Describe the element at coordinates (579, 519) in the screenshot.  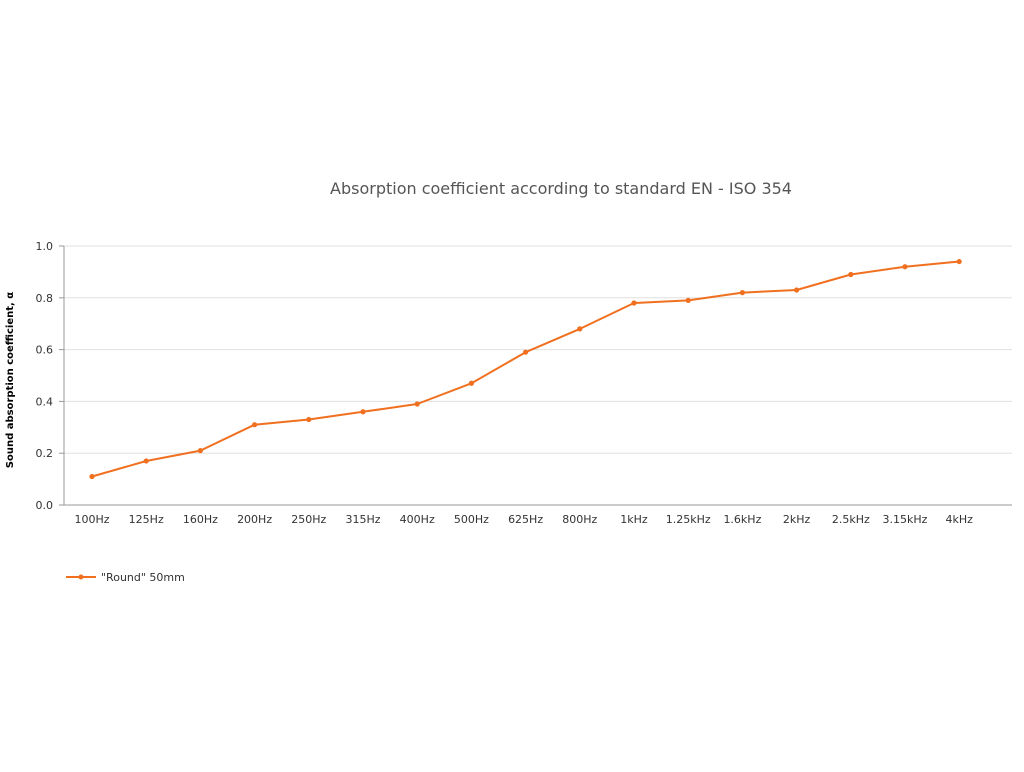
I see `x-tick-label: 800Hz` at that location.